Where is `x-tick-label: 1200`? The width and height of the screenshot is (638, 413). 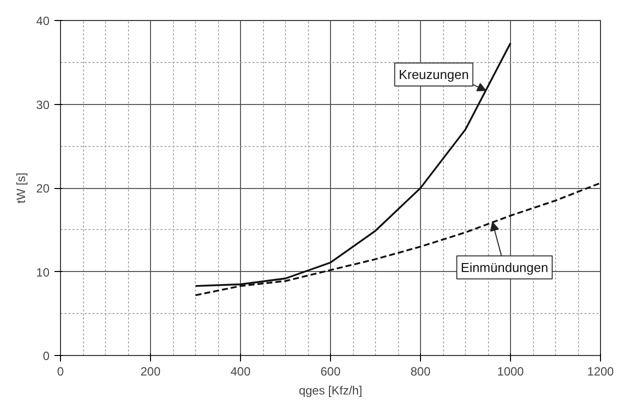
x-tick-label: 1200 is located at coordinates (600, 371).